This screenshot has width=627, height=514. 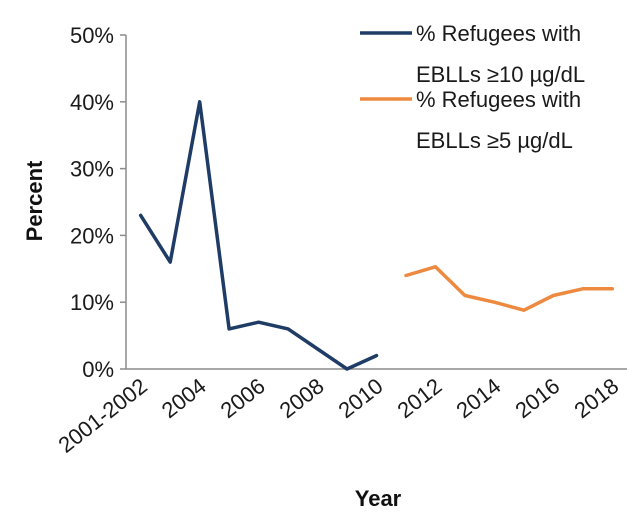 I want to click on y-tick-label: 20%, so click(x=92, y=235).